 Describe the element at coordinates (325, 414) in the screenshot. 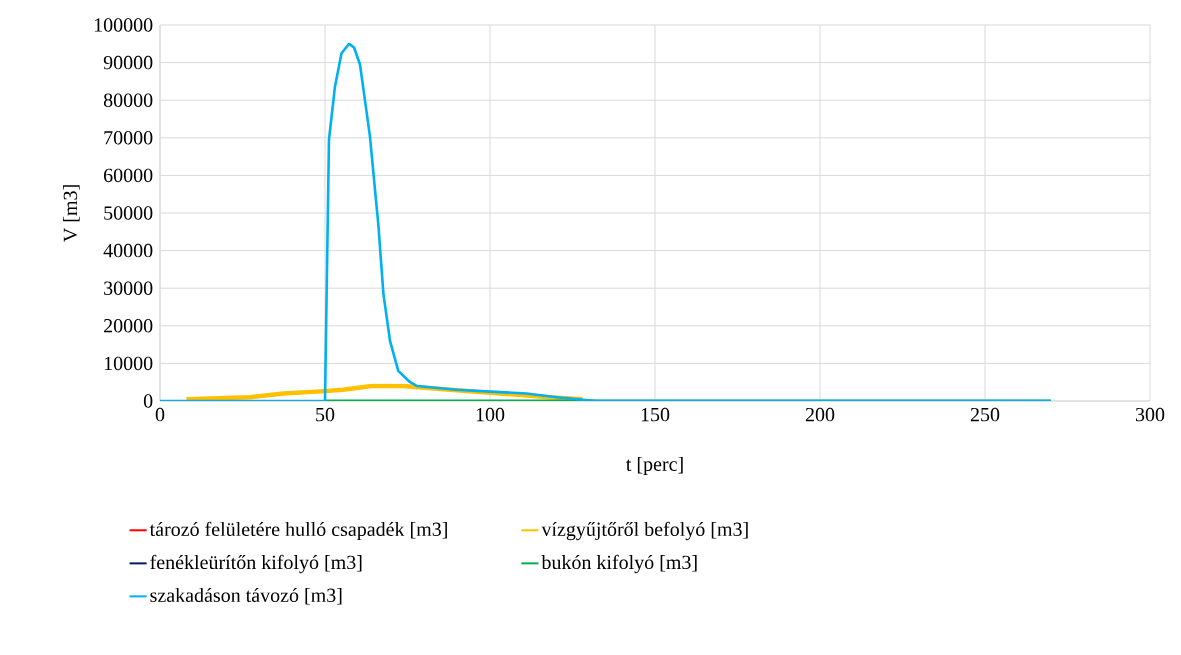

I see `x-tick-label: 50` at that location.